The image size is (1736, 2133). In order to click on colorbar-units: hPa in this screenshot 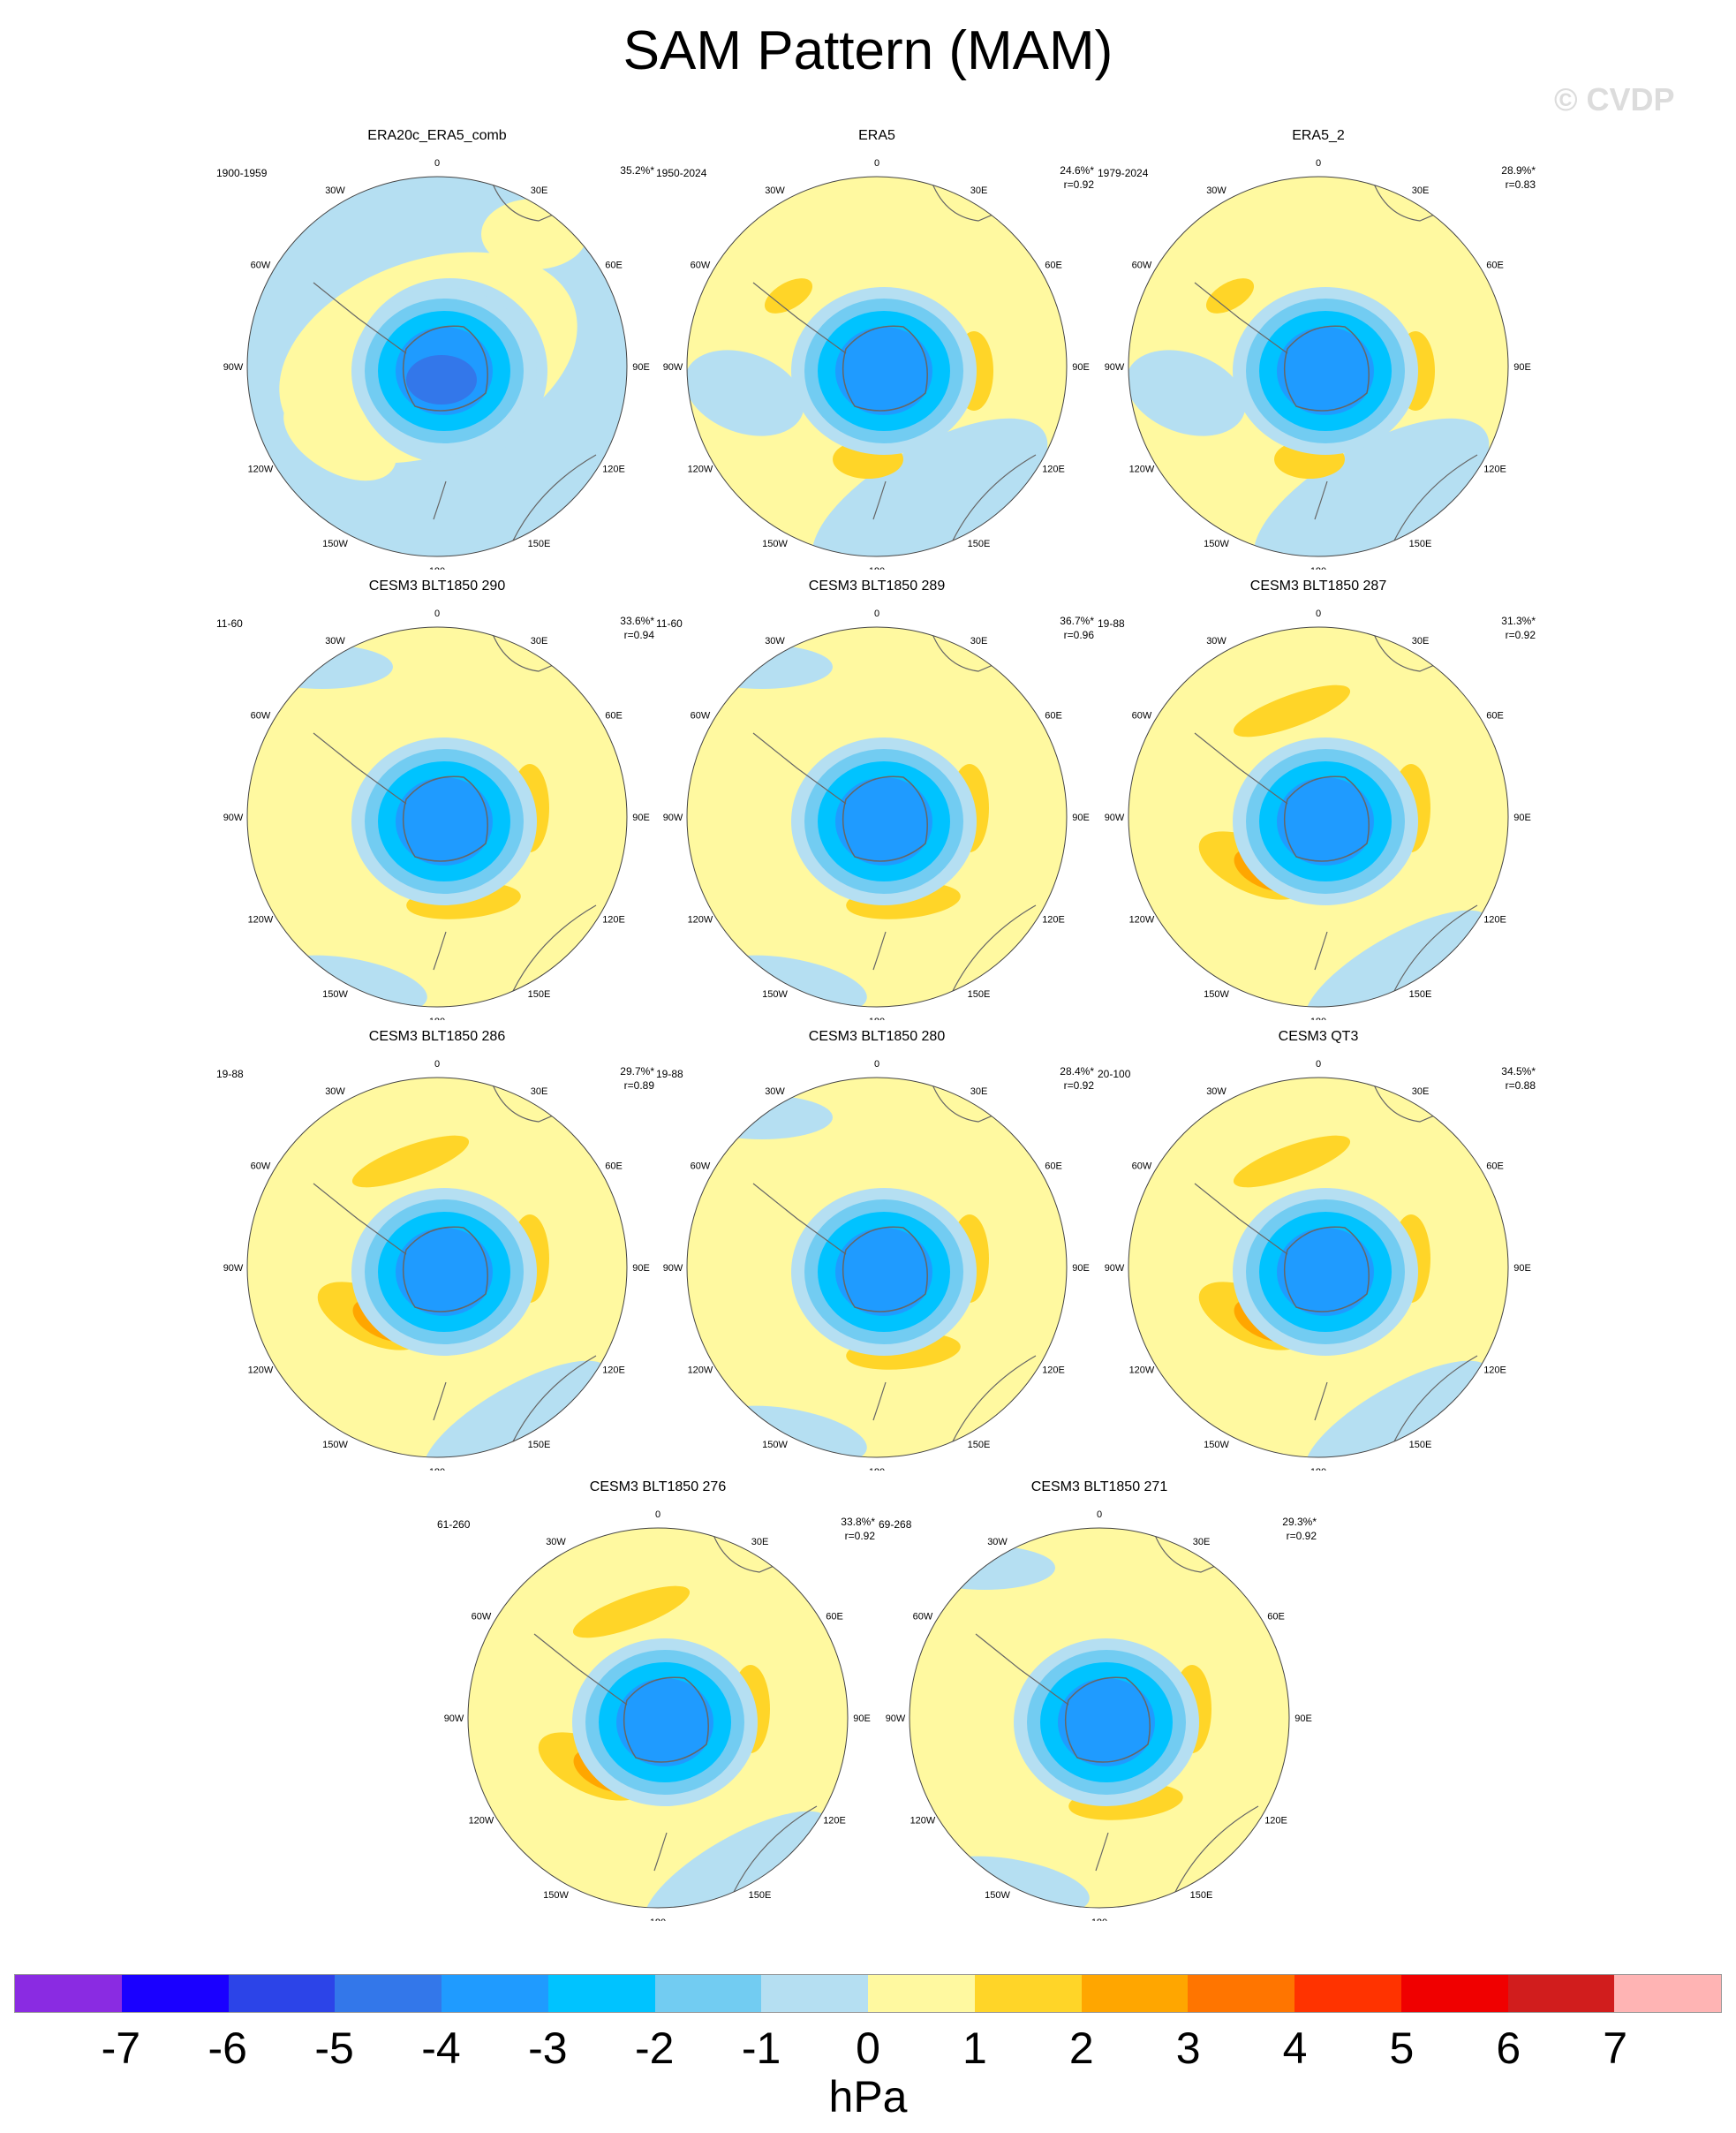, I will do `click(868, 2097)`.